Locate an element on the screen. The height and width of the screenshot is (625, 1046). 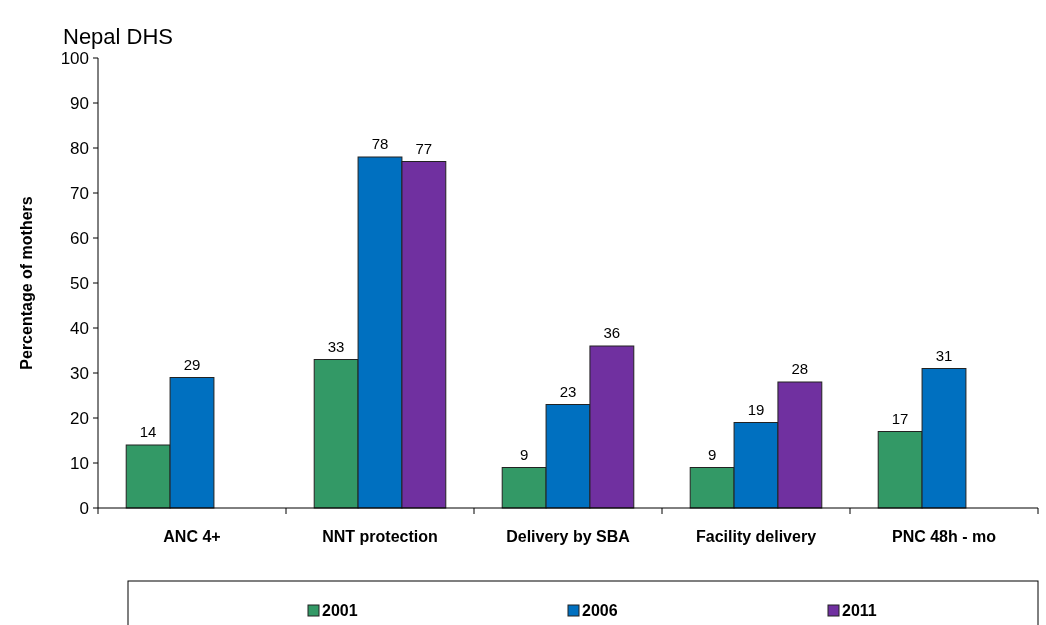
y-tick-label: 70 is located at coordinates (79, 193).